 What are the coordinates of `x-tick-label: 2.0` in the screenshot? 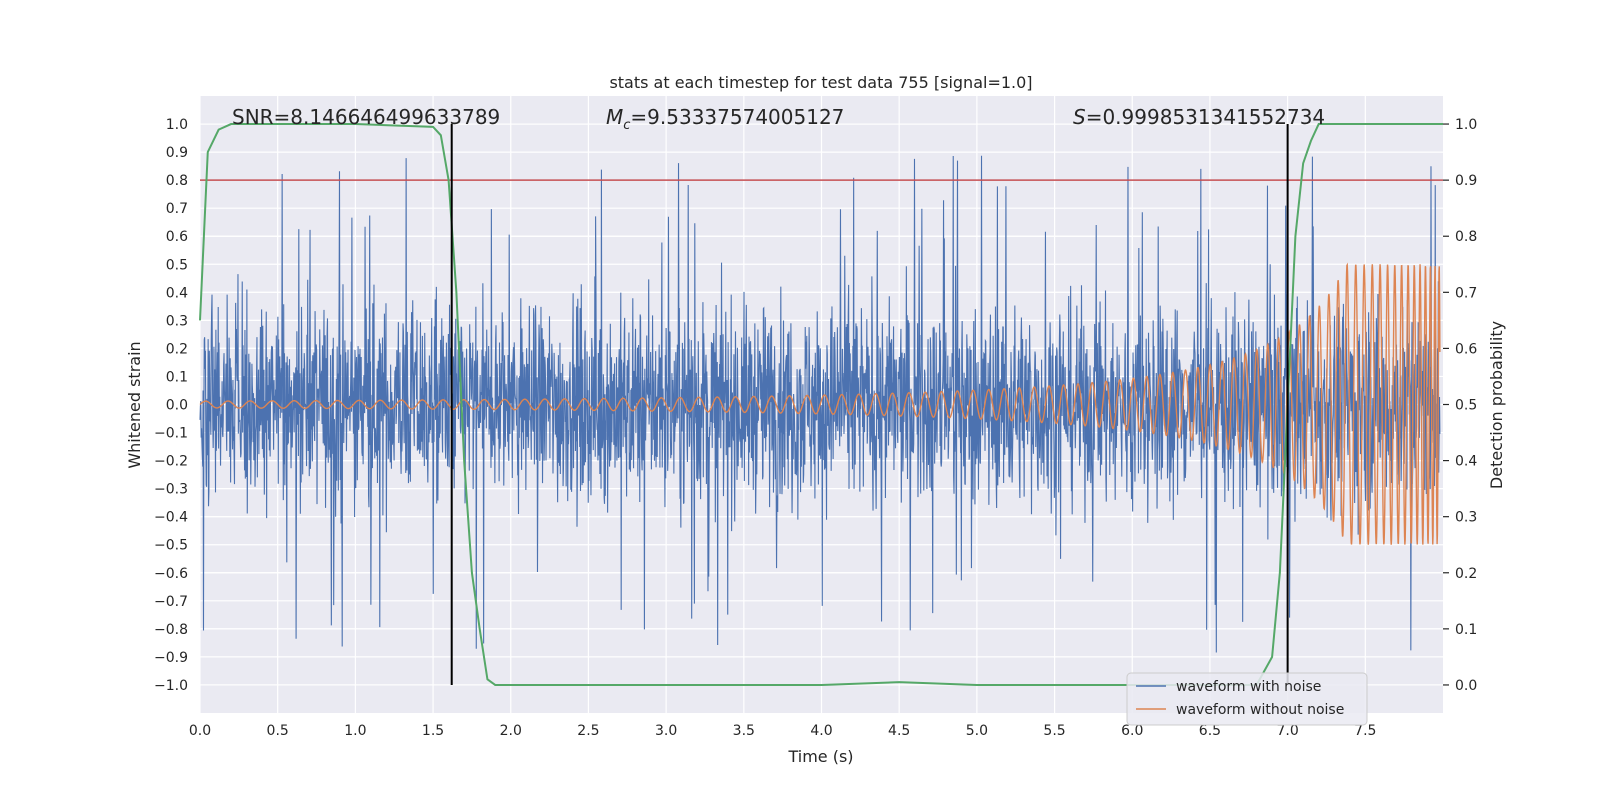 It's located at (511, 731).